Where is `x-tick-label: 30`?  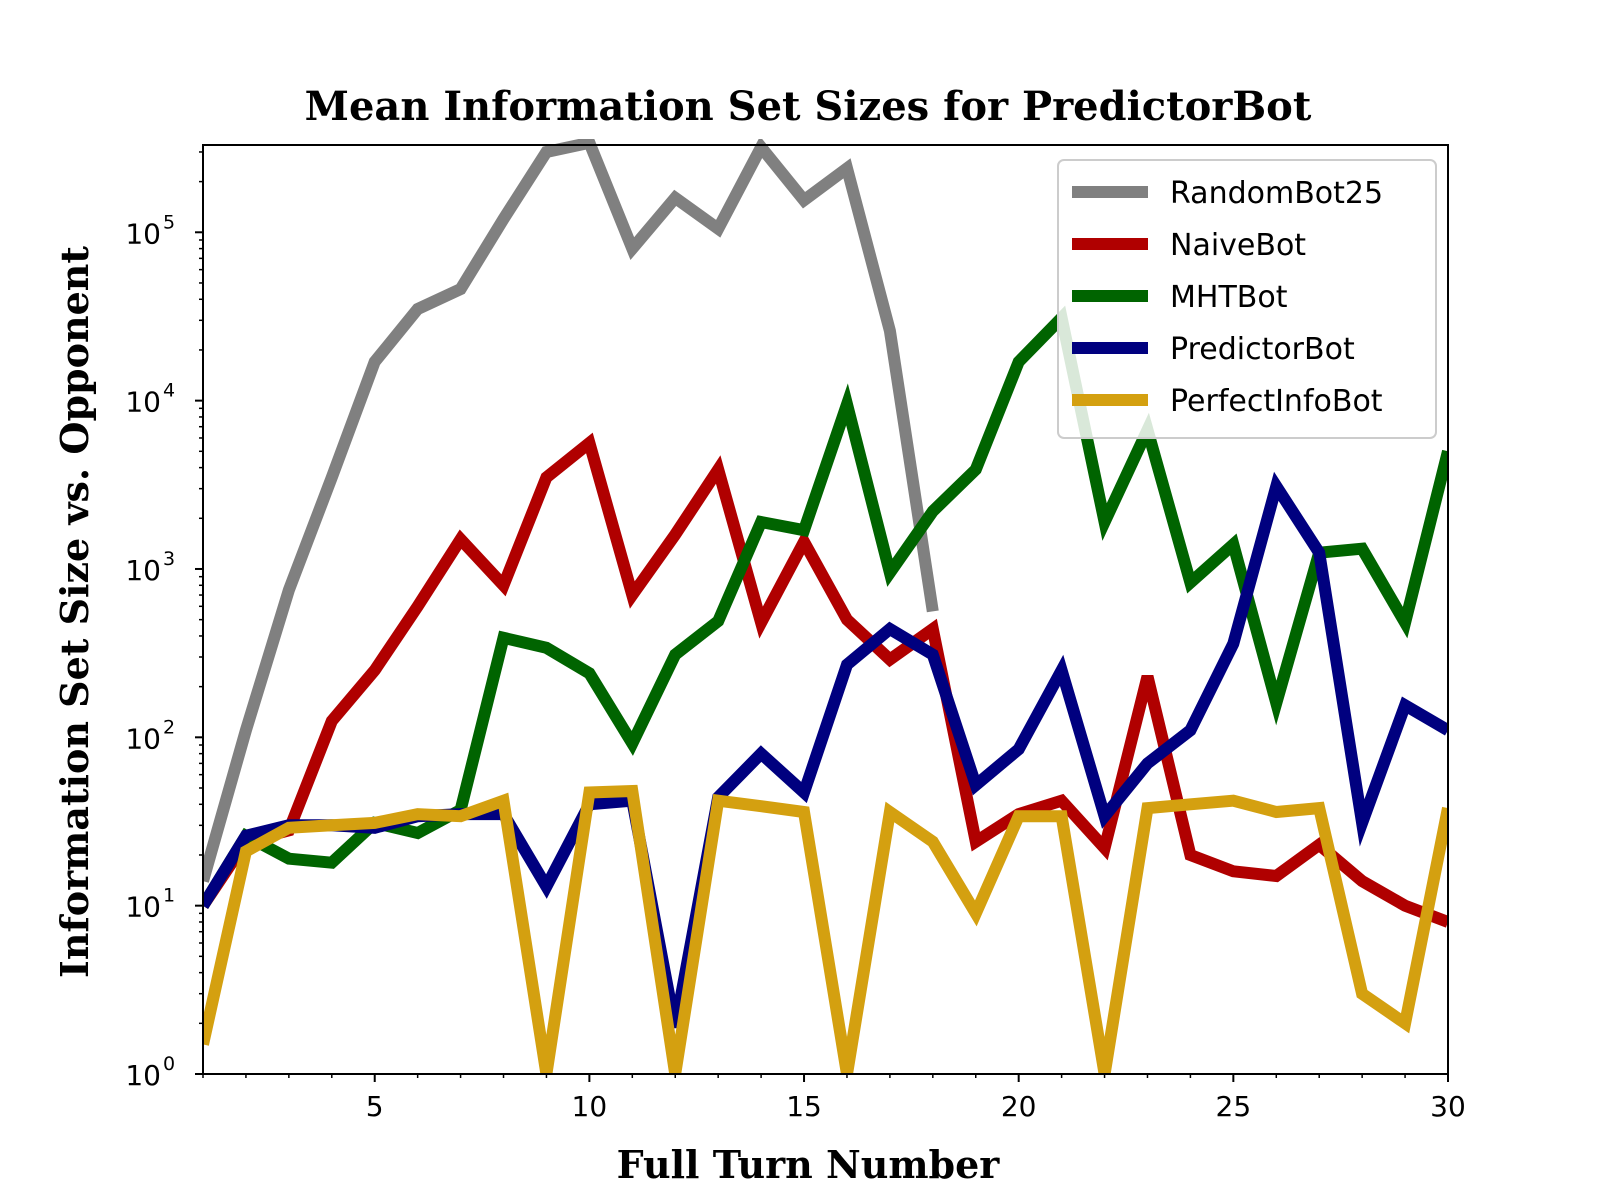 x-tick-label: 30 is located at coordinates (1448, 1106).